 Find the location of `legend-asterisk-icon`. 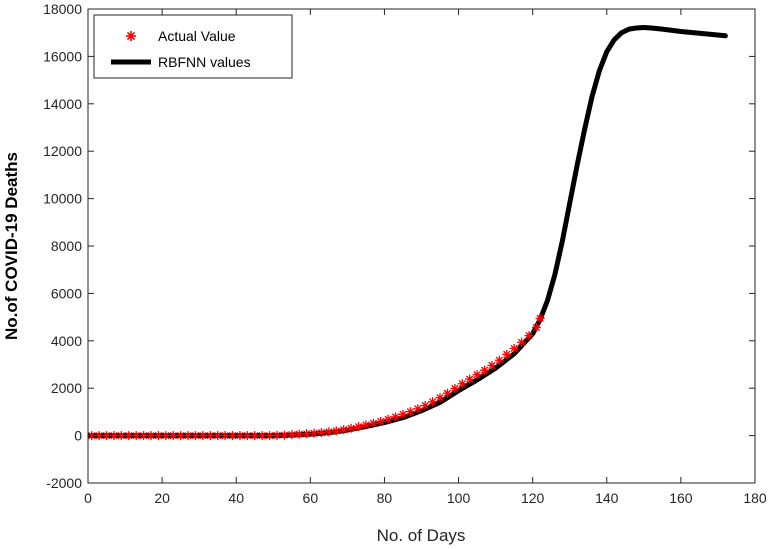

legend-asterisk-icon is located at coordinates (131, 36).